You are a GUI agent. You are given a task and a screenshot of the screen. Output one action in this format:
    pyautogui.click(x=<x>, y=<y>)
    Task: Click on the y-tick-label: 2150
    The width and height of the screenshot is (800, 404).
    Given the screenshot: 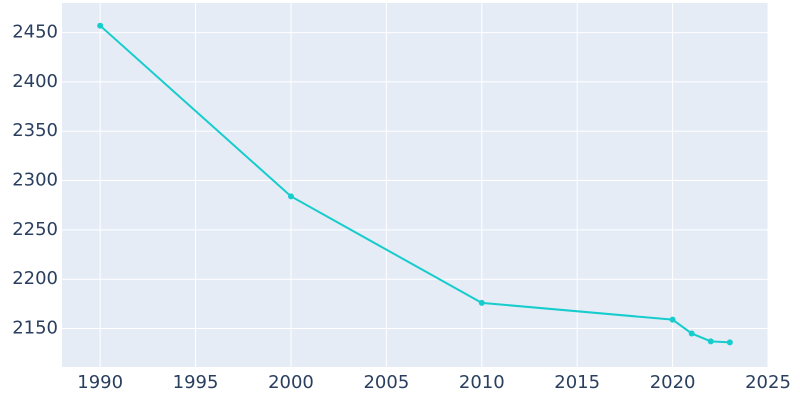 What is the action you would take?
    pyautogui.click(x=35, y=328)
    